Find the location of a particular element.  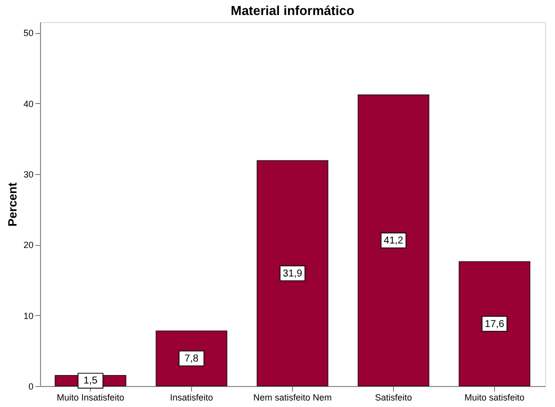

data-label: 1,5 is located at coordinates (91, 381).